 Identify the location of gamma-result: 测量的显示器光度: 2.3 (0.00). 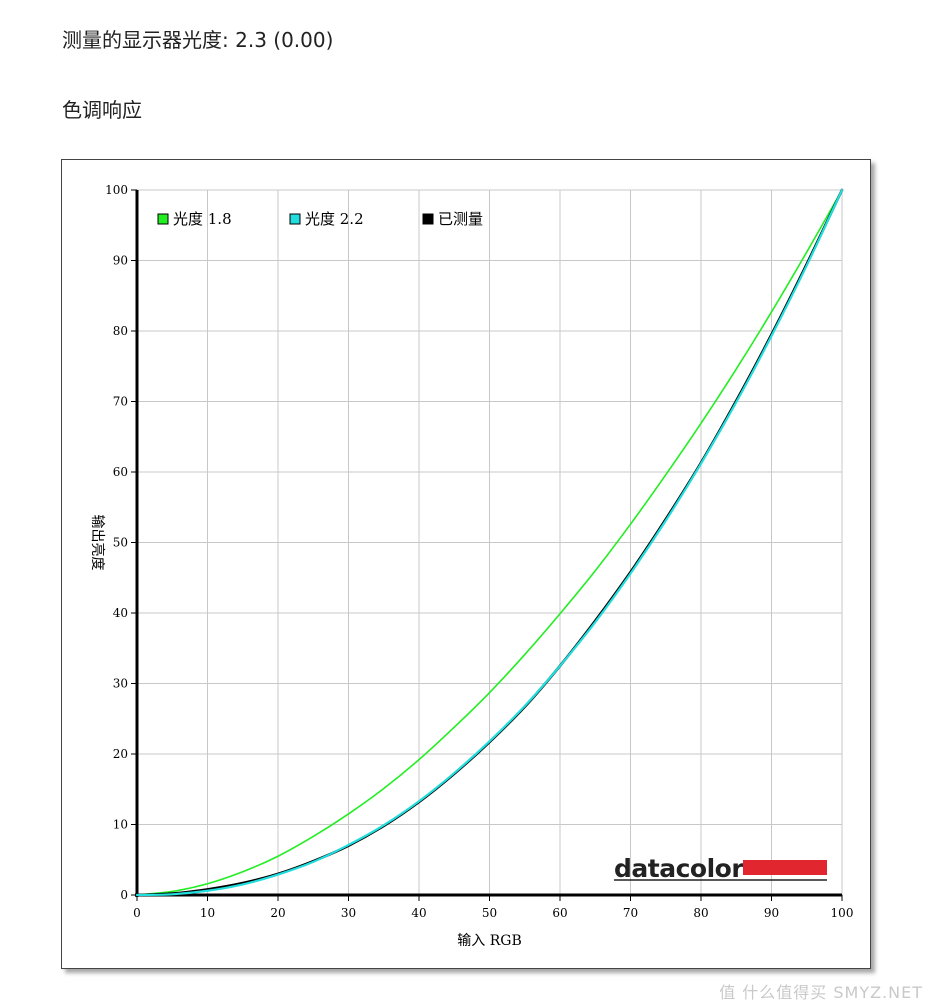
(197, 38).